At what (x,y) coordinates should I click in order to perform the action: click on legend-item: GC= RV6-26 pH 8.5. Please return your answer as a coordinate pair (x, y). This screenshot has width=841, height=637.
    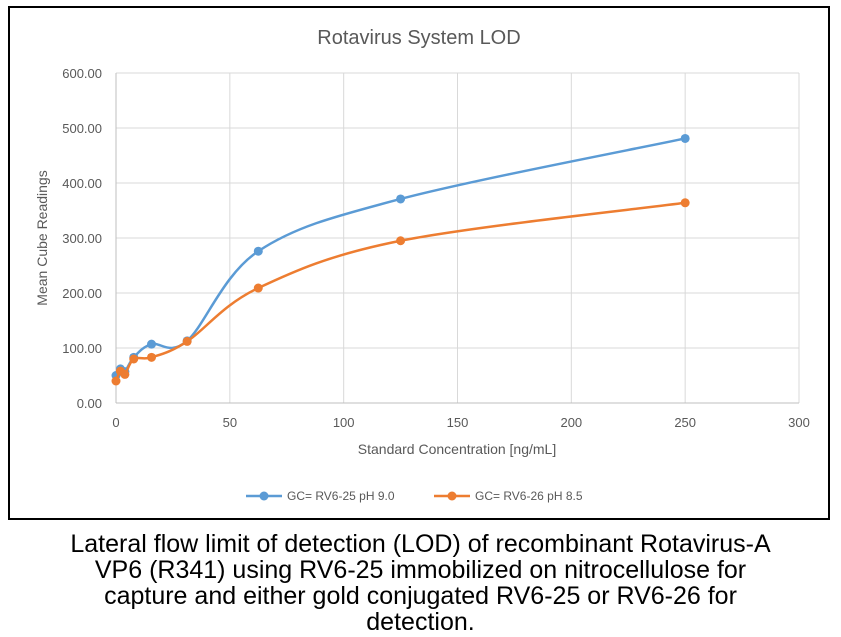
    Looking at the image, I should click on (508, 496).